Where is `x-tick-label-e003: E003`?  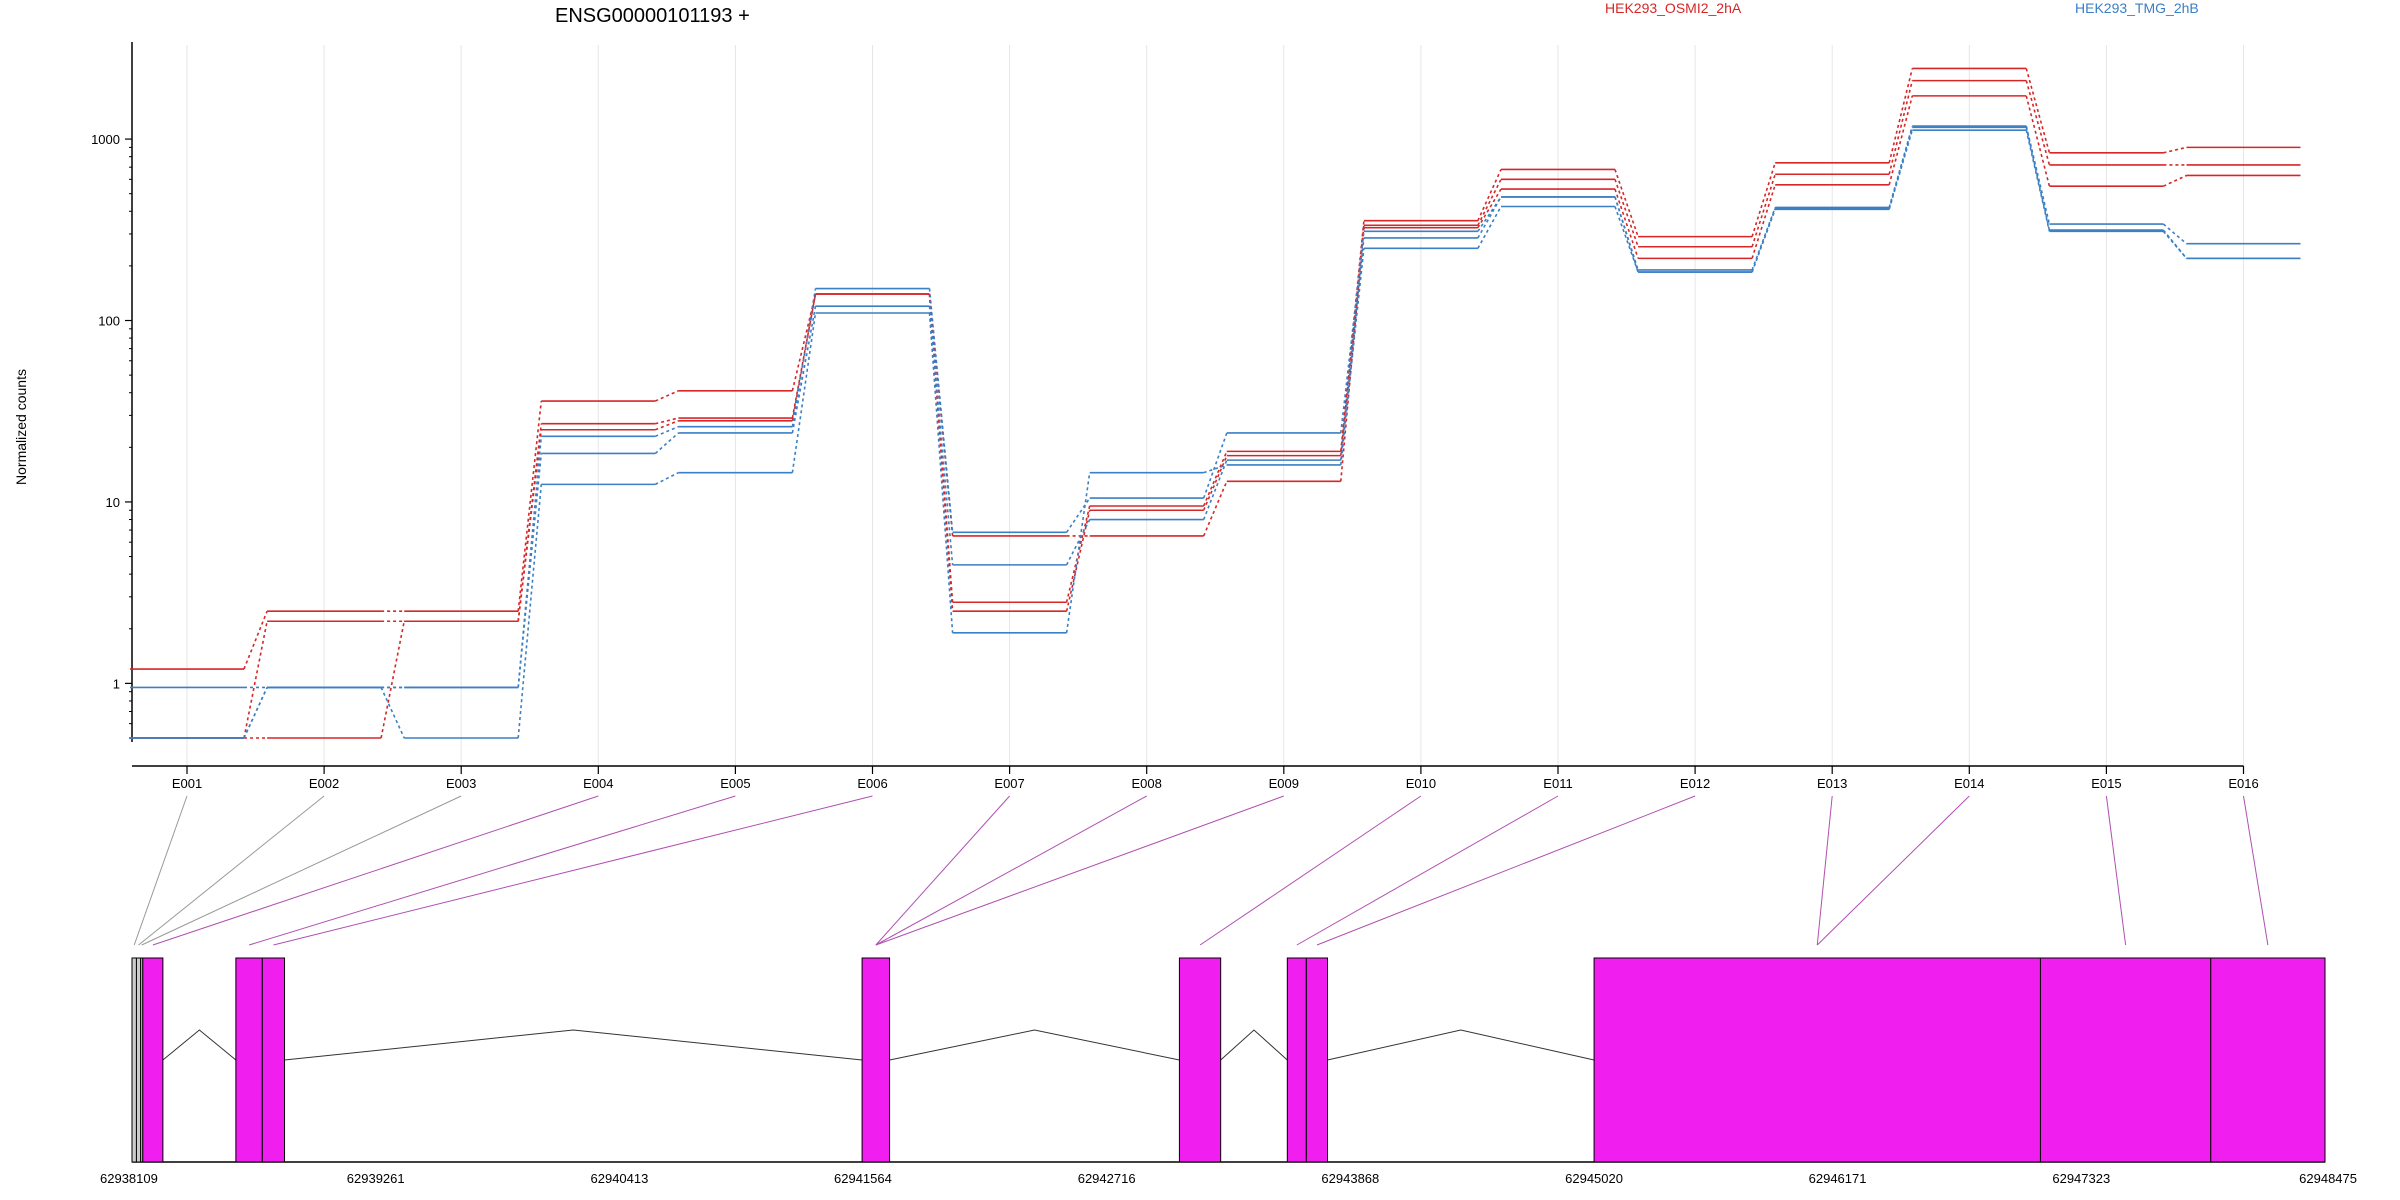
x-tick-label-e003: E003 is located at coordinates (461, 783).